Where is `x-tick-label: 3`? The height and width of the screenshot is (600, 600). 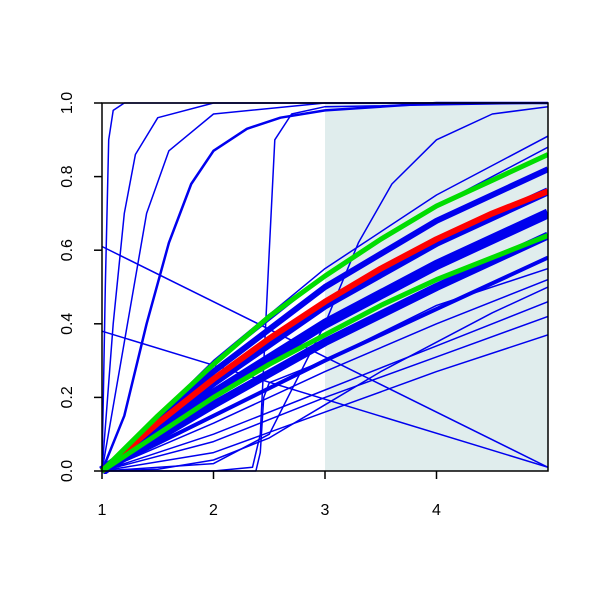
x-tick-label: 3 is located at coordinates (325, 510).